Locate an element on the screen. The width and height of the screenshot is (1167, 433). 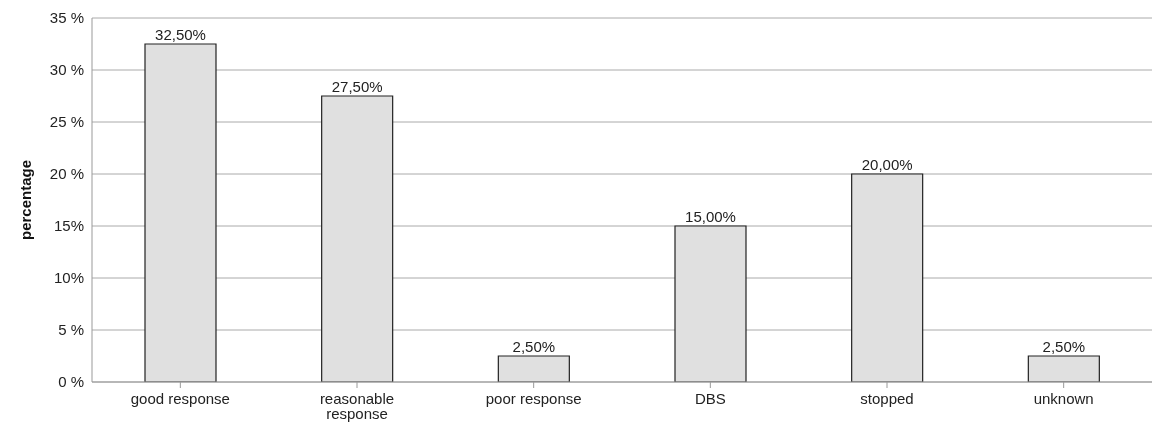
x-tick-label: stopped is located at coordinates (887, 398).